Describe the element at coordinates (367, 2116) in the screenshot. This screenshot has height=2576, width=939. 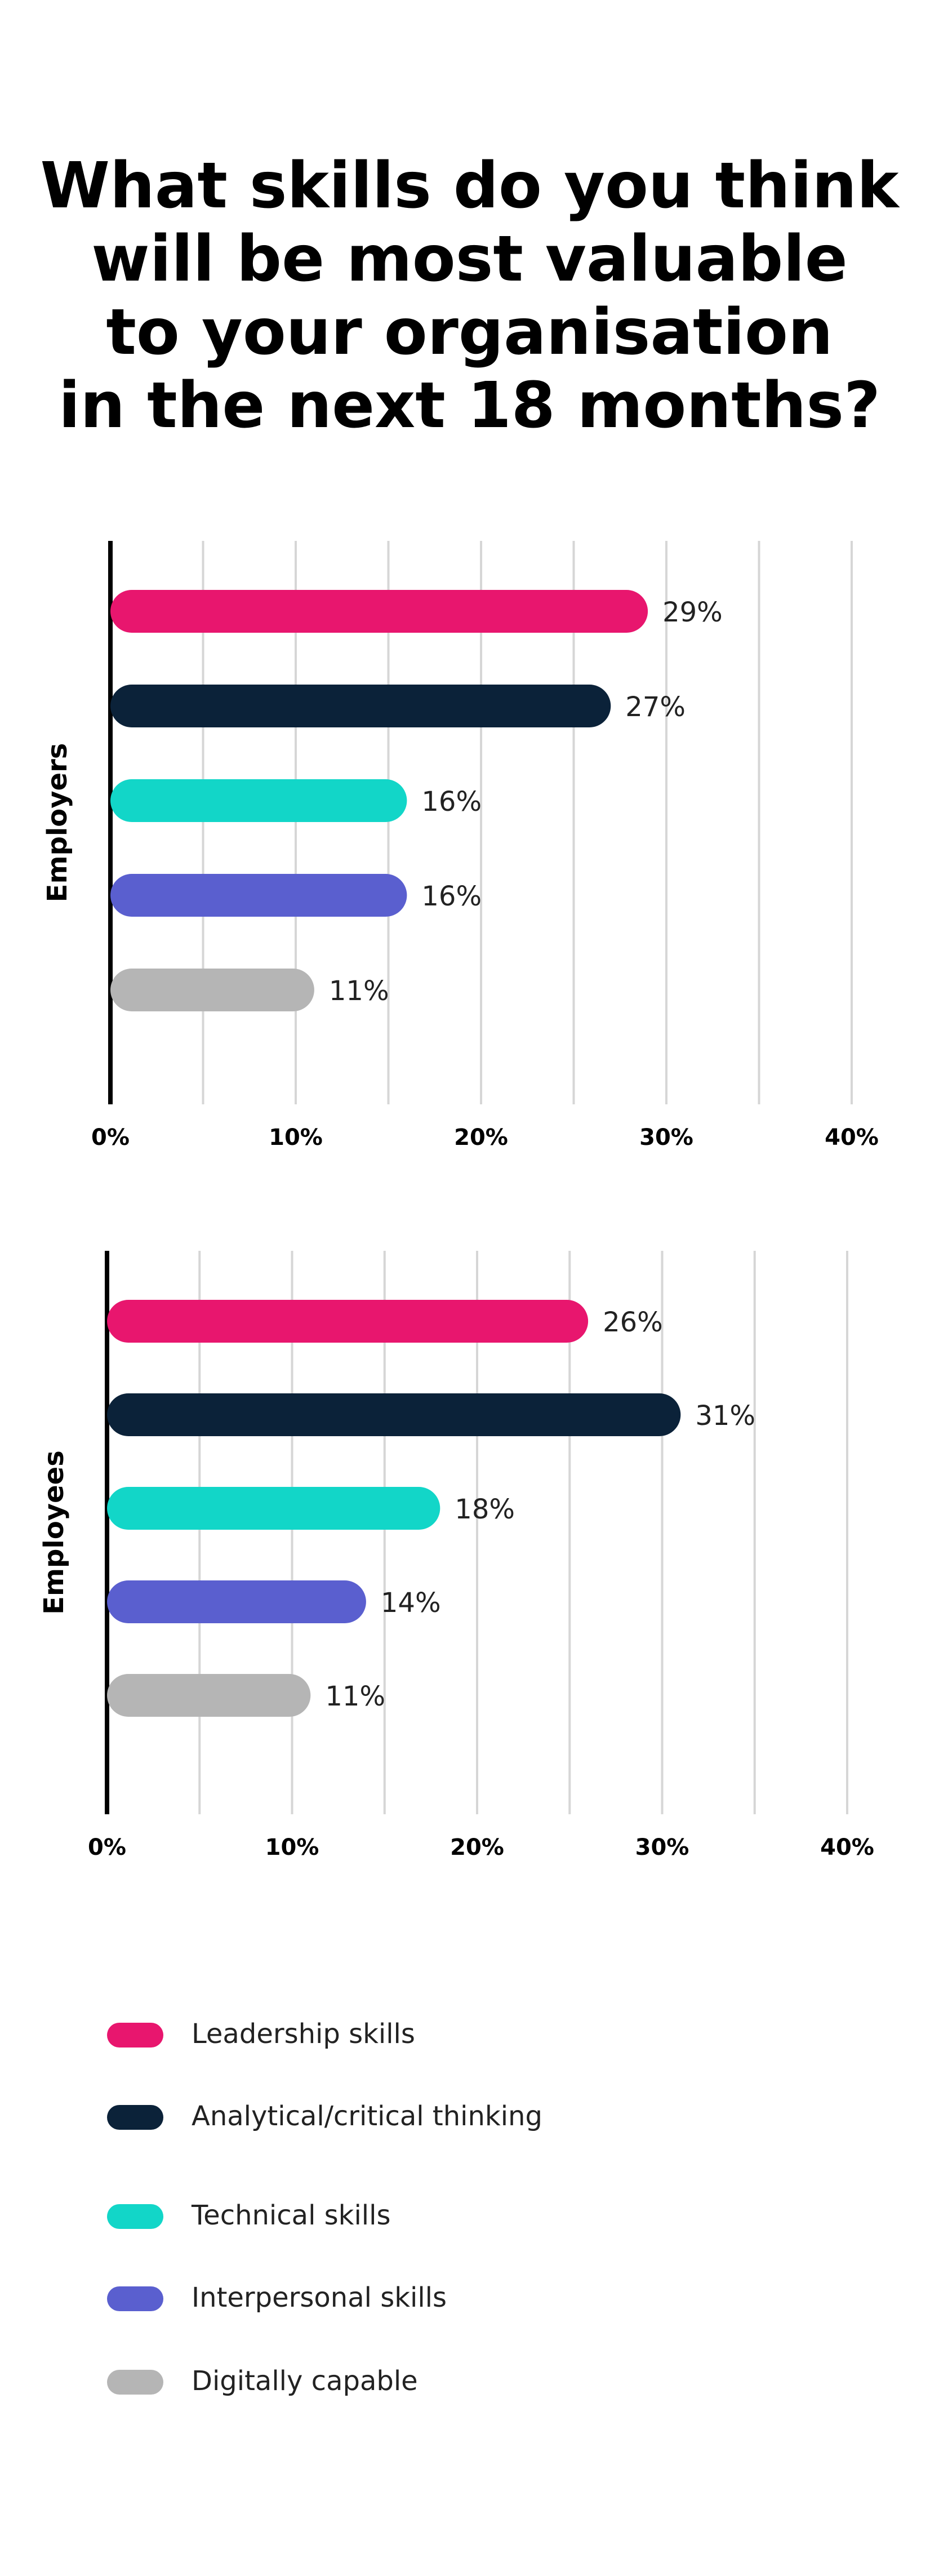
I see `legend-label: Analytical/critical thinking` at that location.